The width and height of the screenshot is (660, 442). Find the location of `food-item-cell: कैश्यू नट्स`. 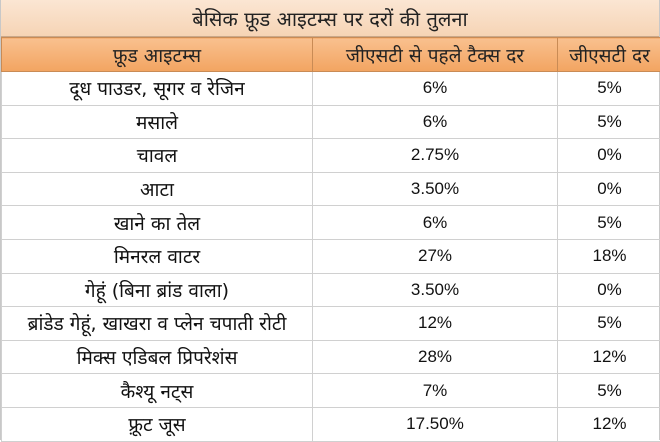

food-item-cell: कैश्यू नट्स is located at coordinates (157, 391).